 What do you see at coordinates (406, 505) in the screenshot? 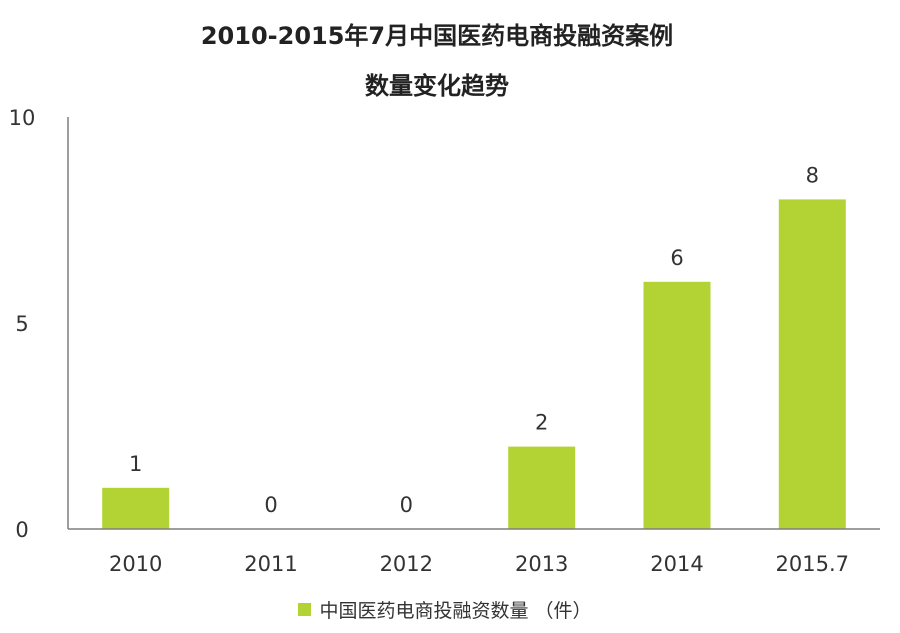
I see `data-label-2012: 0` at bounding box center [406, 505].